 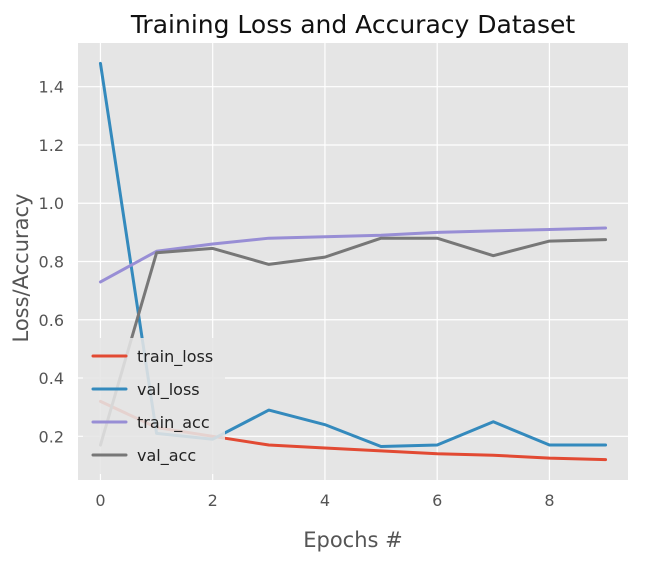 What do you see at coordinates (51, 203) in the screenshot?
I see `y-tick-label: 1.0` at bounding box center [51, 203].